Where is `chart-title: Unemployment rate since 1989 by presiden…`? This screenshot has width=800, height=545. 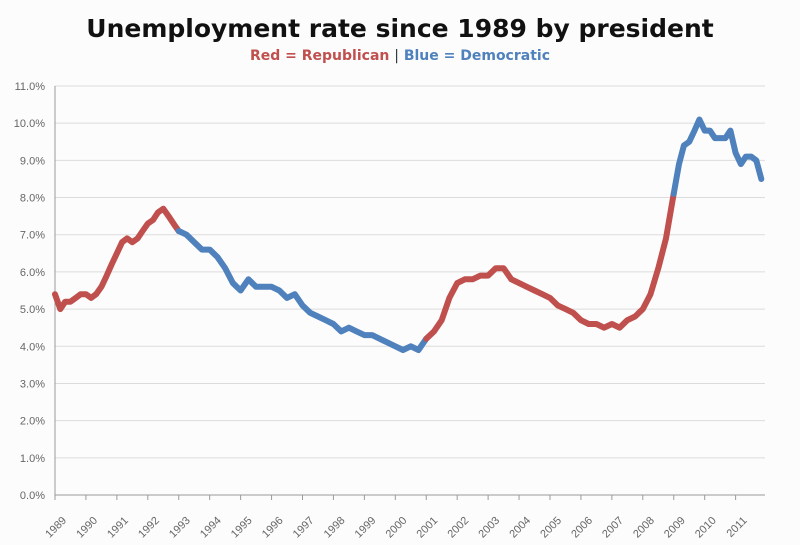 chart-title: Unemployment rate since 1989 by presiden… is located at coordinates (400, 28).